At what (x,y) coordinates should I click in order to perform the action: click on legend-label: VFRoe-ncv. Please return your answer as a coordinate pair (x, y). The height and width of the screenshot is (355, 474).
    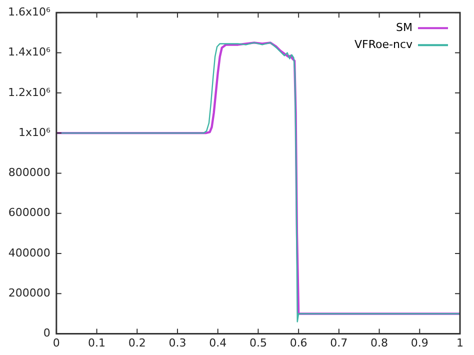
    Looking at the image, I should click on (383, 44).